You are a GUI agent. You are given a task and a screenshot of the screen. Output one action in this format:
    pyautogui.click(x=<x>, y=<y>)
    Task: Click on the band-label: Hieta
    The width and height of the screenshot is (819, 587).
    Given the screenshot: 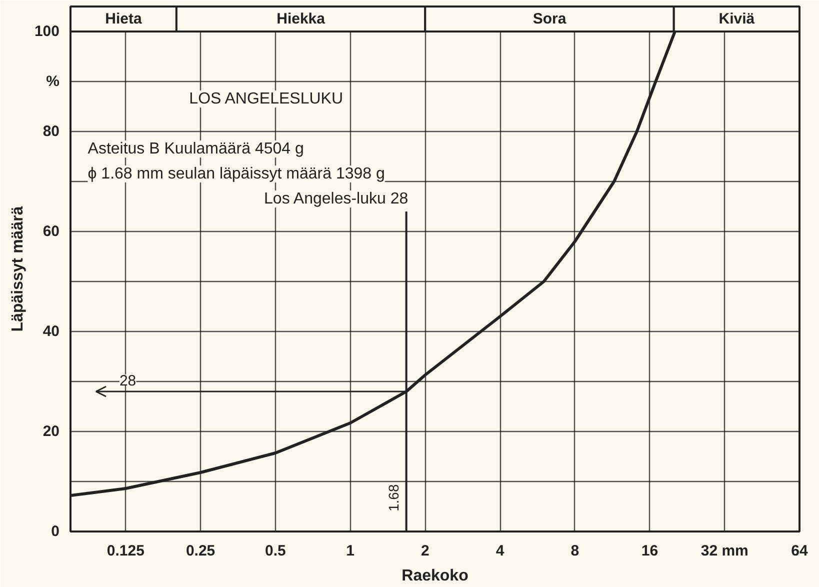 What is the action you would take?
    pyautogui.click(x=123, y=19)
    